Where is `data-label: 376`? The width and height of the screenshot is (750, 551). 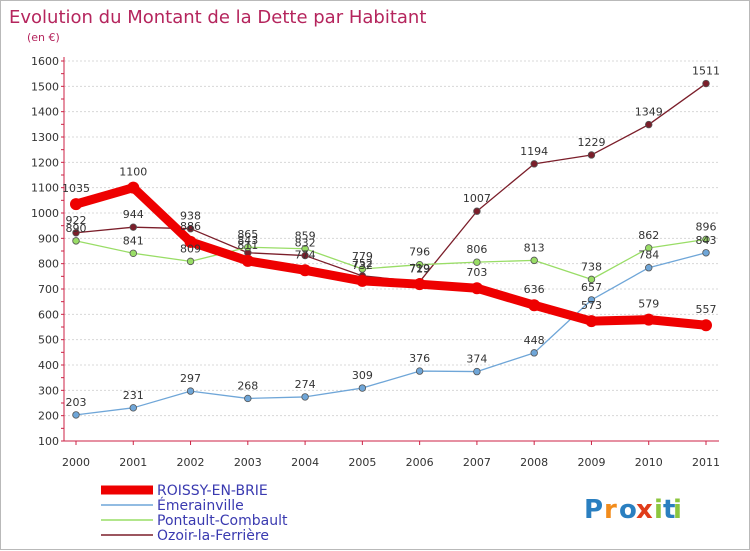
data-label: 376 is located at coordinates (419, 358).